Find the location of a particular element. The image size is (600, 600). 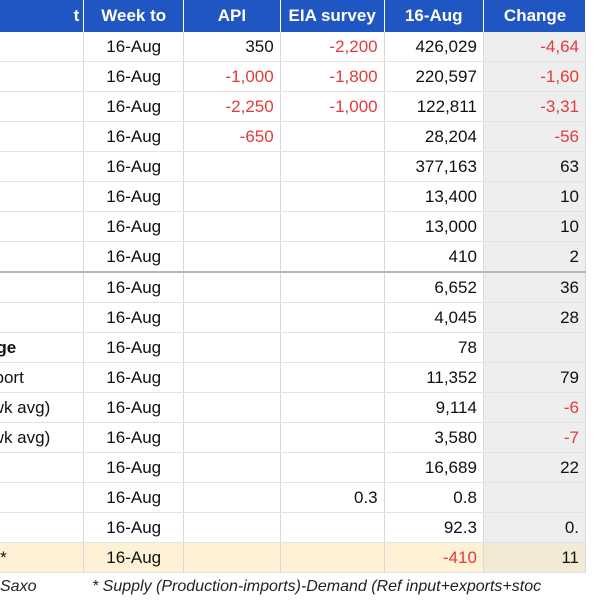

header-16-aug: 16-Aug is located at coordinates (434, 16).